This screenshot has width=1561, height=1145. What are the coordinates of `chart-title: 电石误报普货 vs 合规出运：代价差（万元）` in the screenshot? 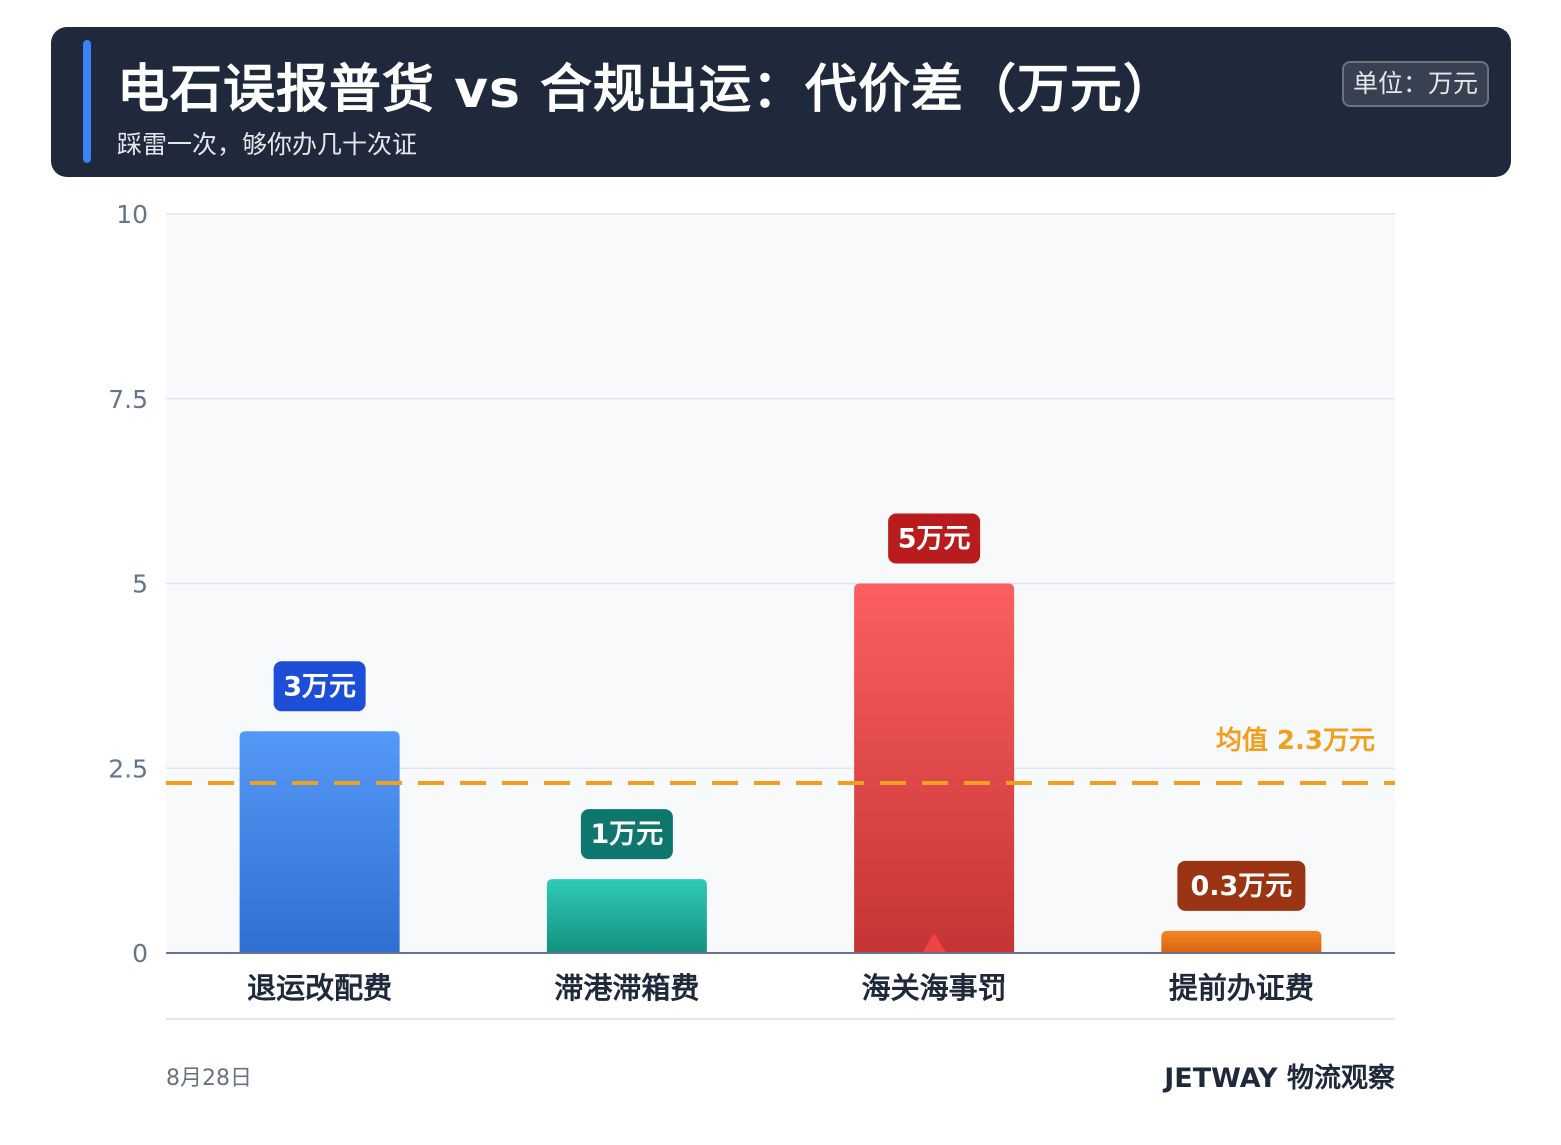 It's located at (647, 90).